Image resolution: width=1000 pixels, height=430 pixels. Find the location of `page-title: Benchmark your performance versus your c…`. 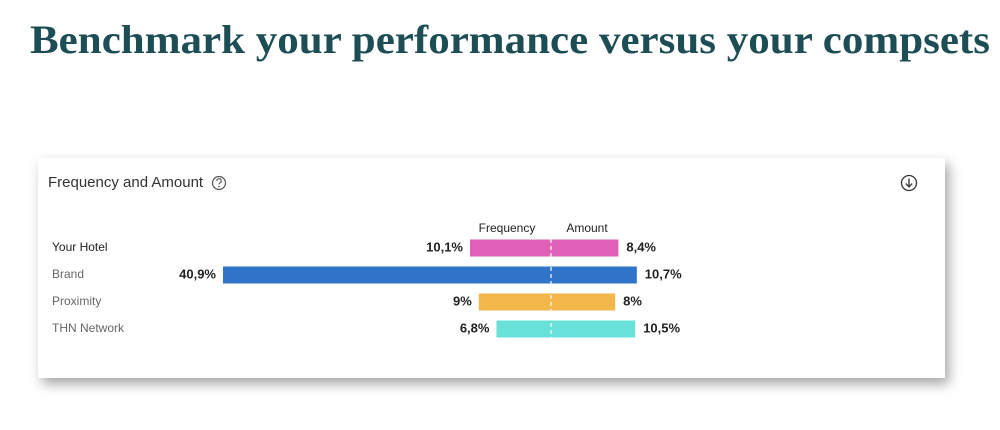

page-title: Benchmark your performance versus your c… is located at coordinates (510, 39).